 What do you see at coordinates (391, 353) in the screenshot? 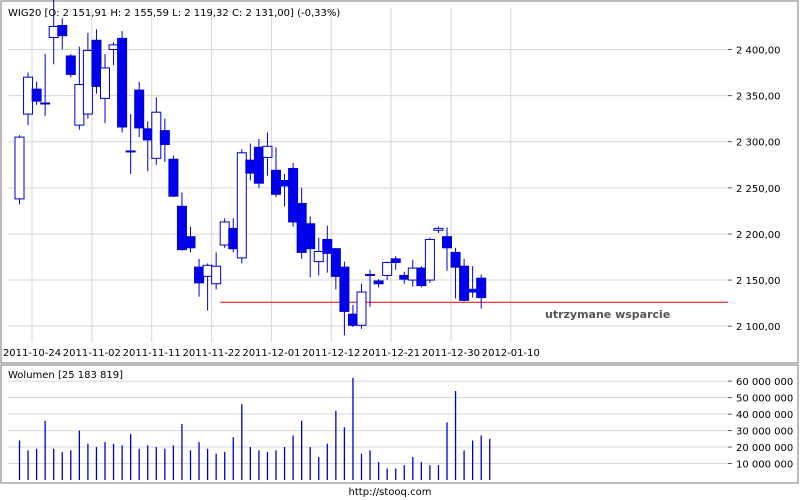
I see `price-x-tick-label: 2011-12-21` at bounding box center [391, 353].